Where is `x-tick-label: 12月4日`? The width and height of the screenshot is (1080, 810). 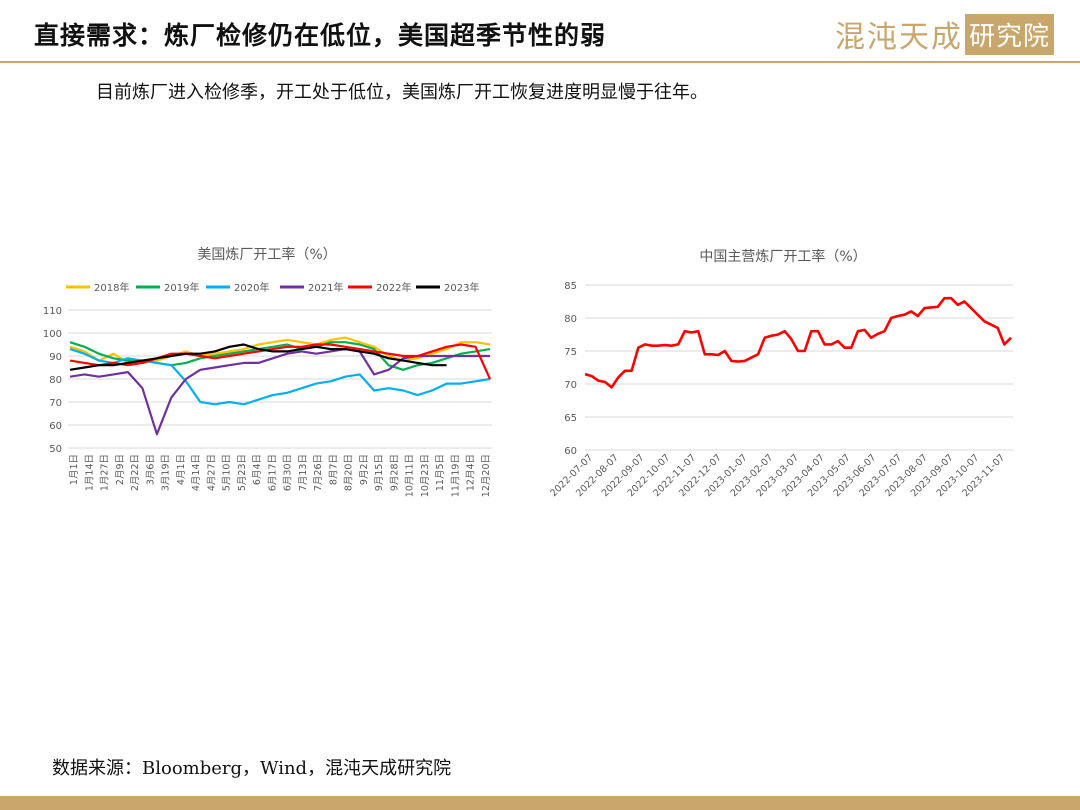 x-tick-label: 12月4日 is located at coordinates (471, 472).